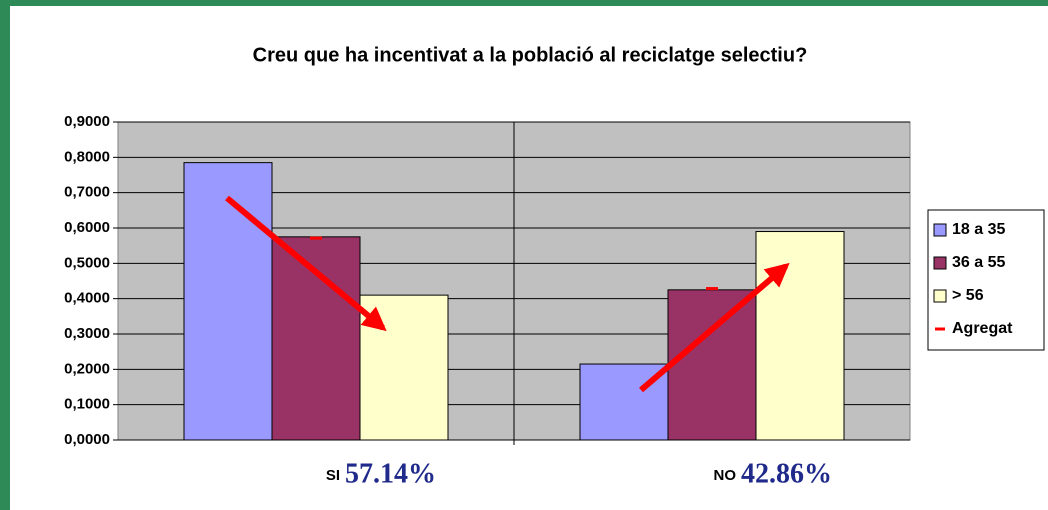  Describe the element at coordinates (87, 333) in the screenshot. I see `y-tick-label: 0,3000` at that location.